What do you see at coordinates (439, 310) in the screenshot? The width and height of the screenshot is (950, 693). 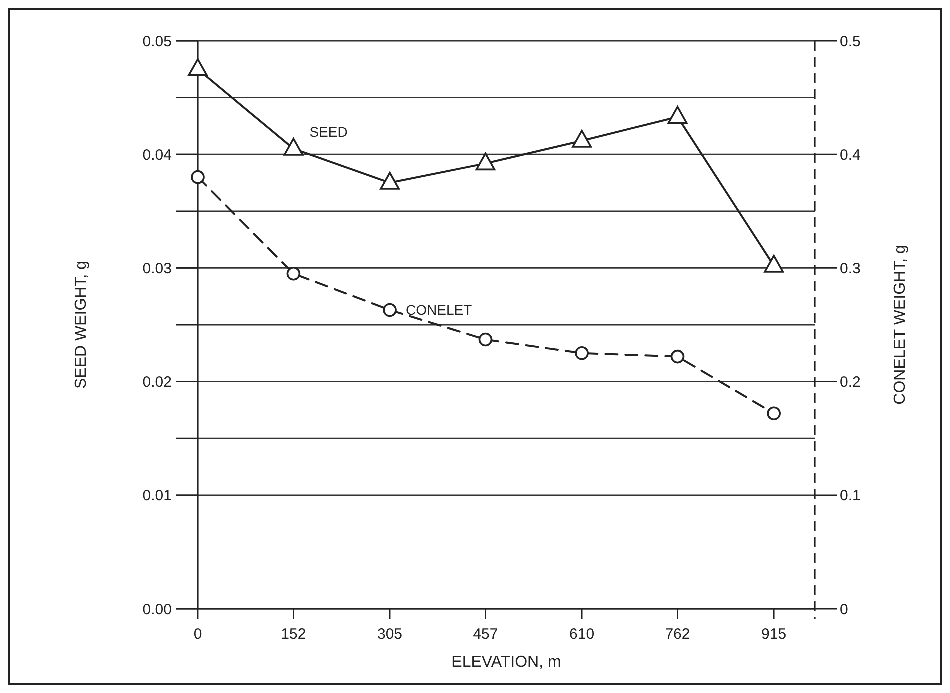 I see `series-label: CONELET` at bounding box center [439, 310].